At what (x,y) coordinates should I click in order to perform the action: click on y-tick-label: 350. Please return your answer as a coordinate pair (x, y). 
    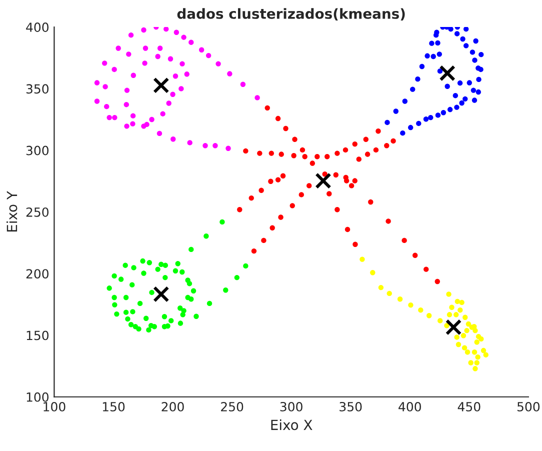
    Looking at the image, I should click on (37, 89).